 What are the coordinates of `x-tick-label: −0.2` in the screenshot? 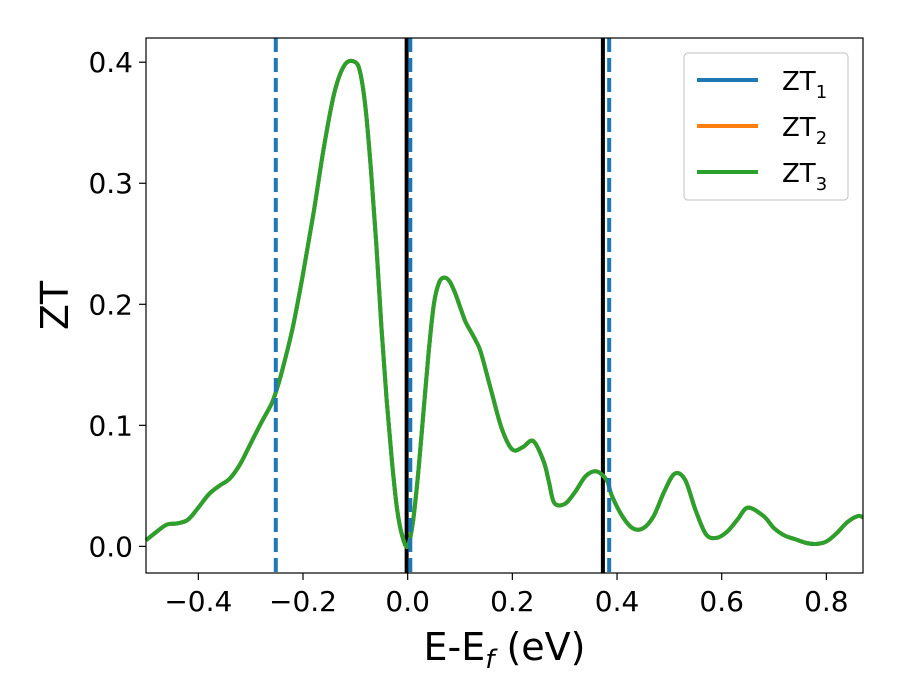 It's located at (303, 601).